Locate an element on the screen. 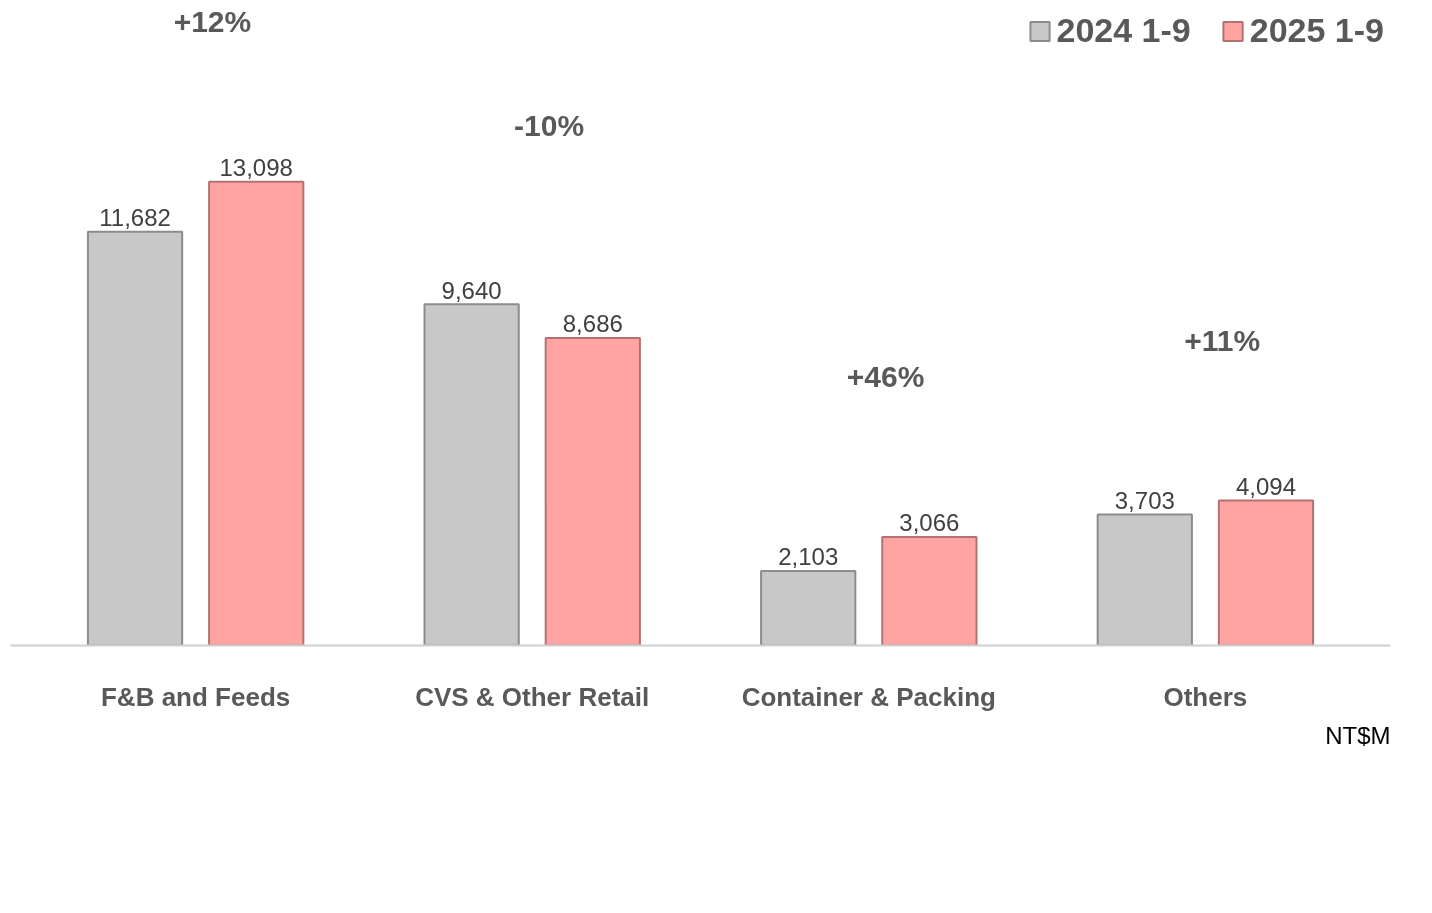  text: +12% is located at coordinates (212, 21).